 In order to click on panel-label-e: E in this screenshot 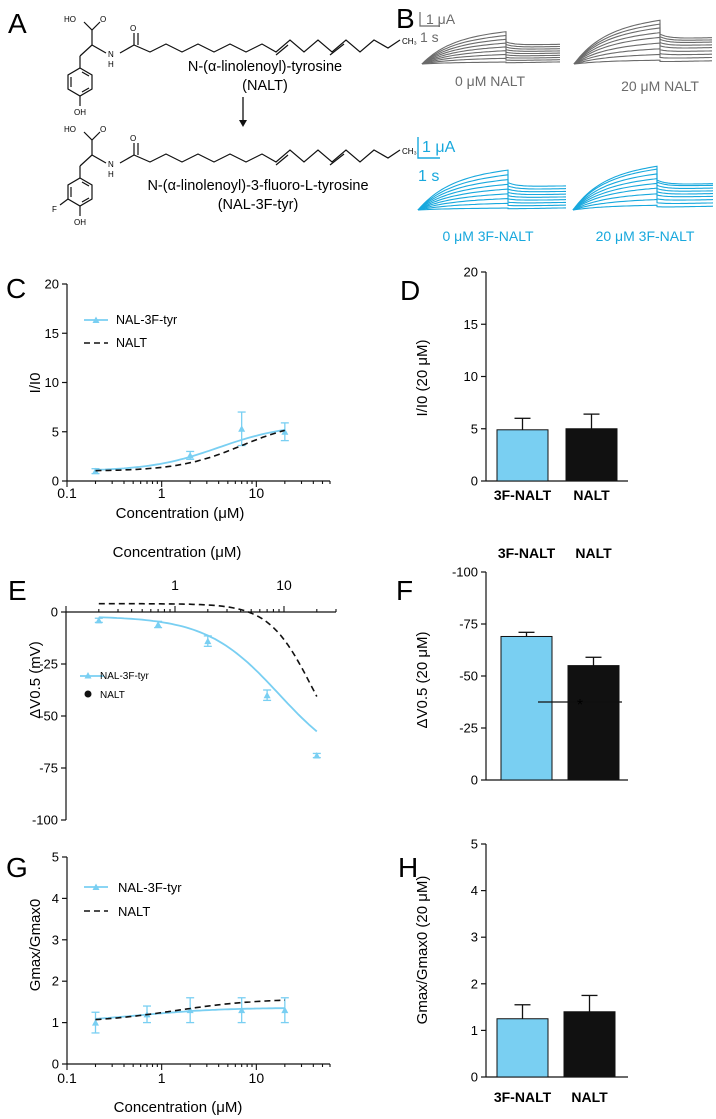, I will do `click(17, 590)`.